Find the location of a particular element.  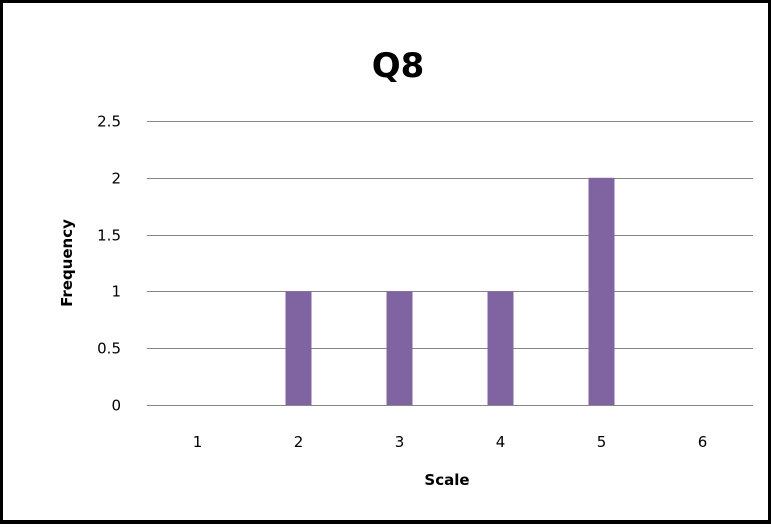

y-axis-title: Frequency is located at coordinates (67, 263).